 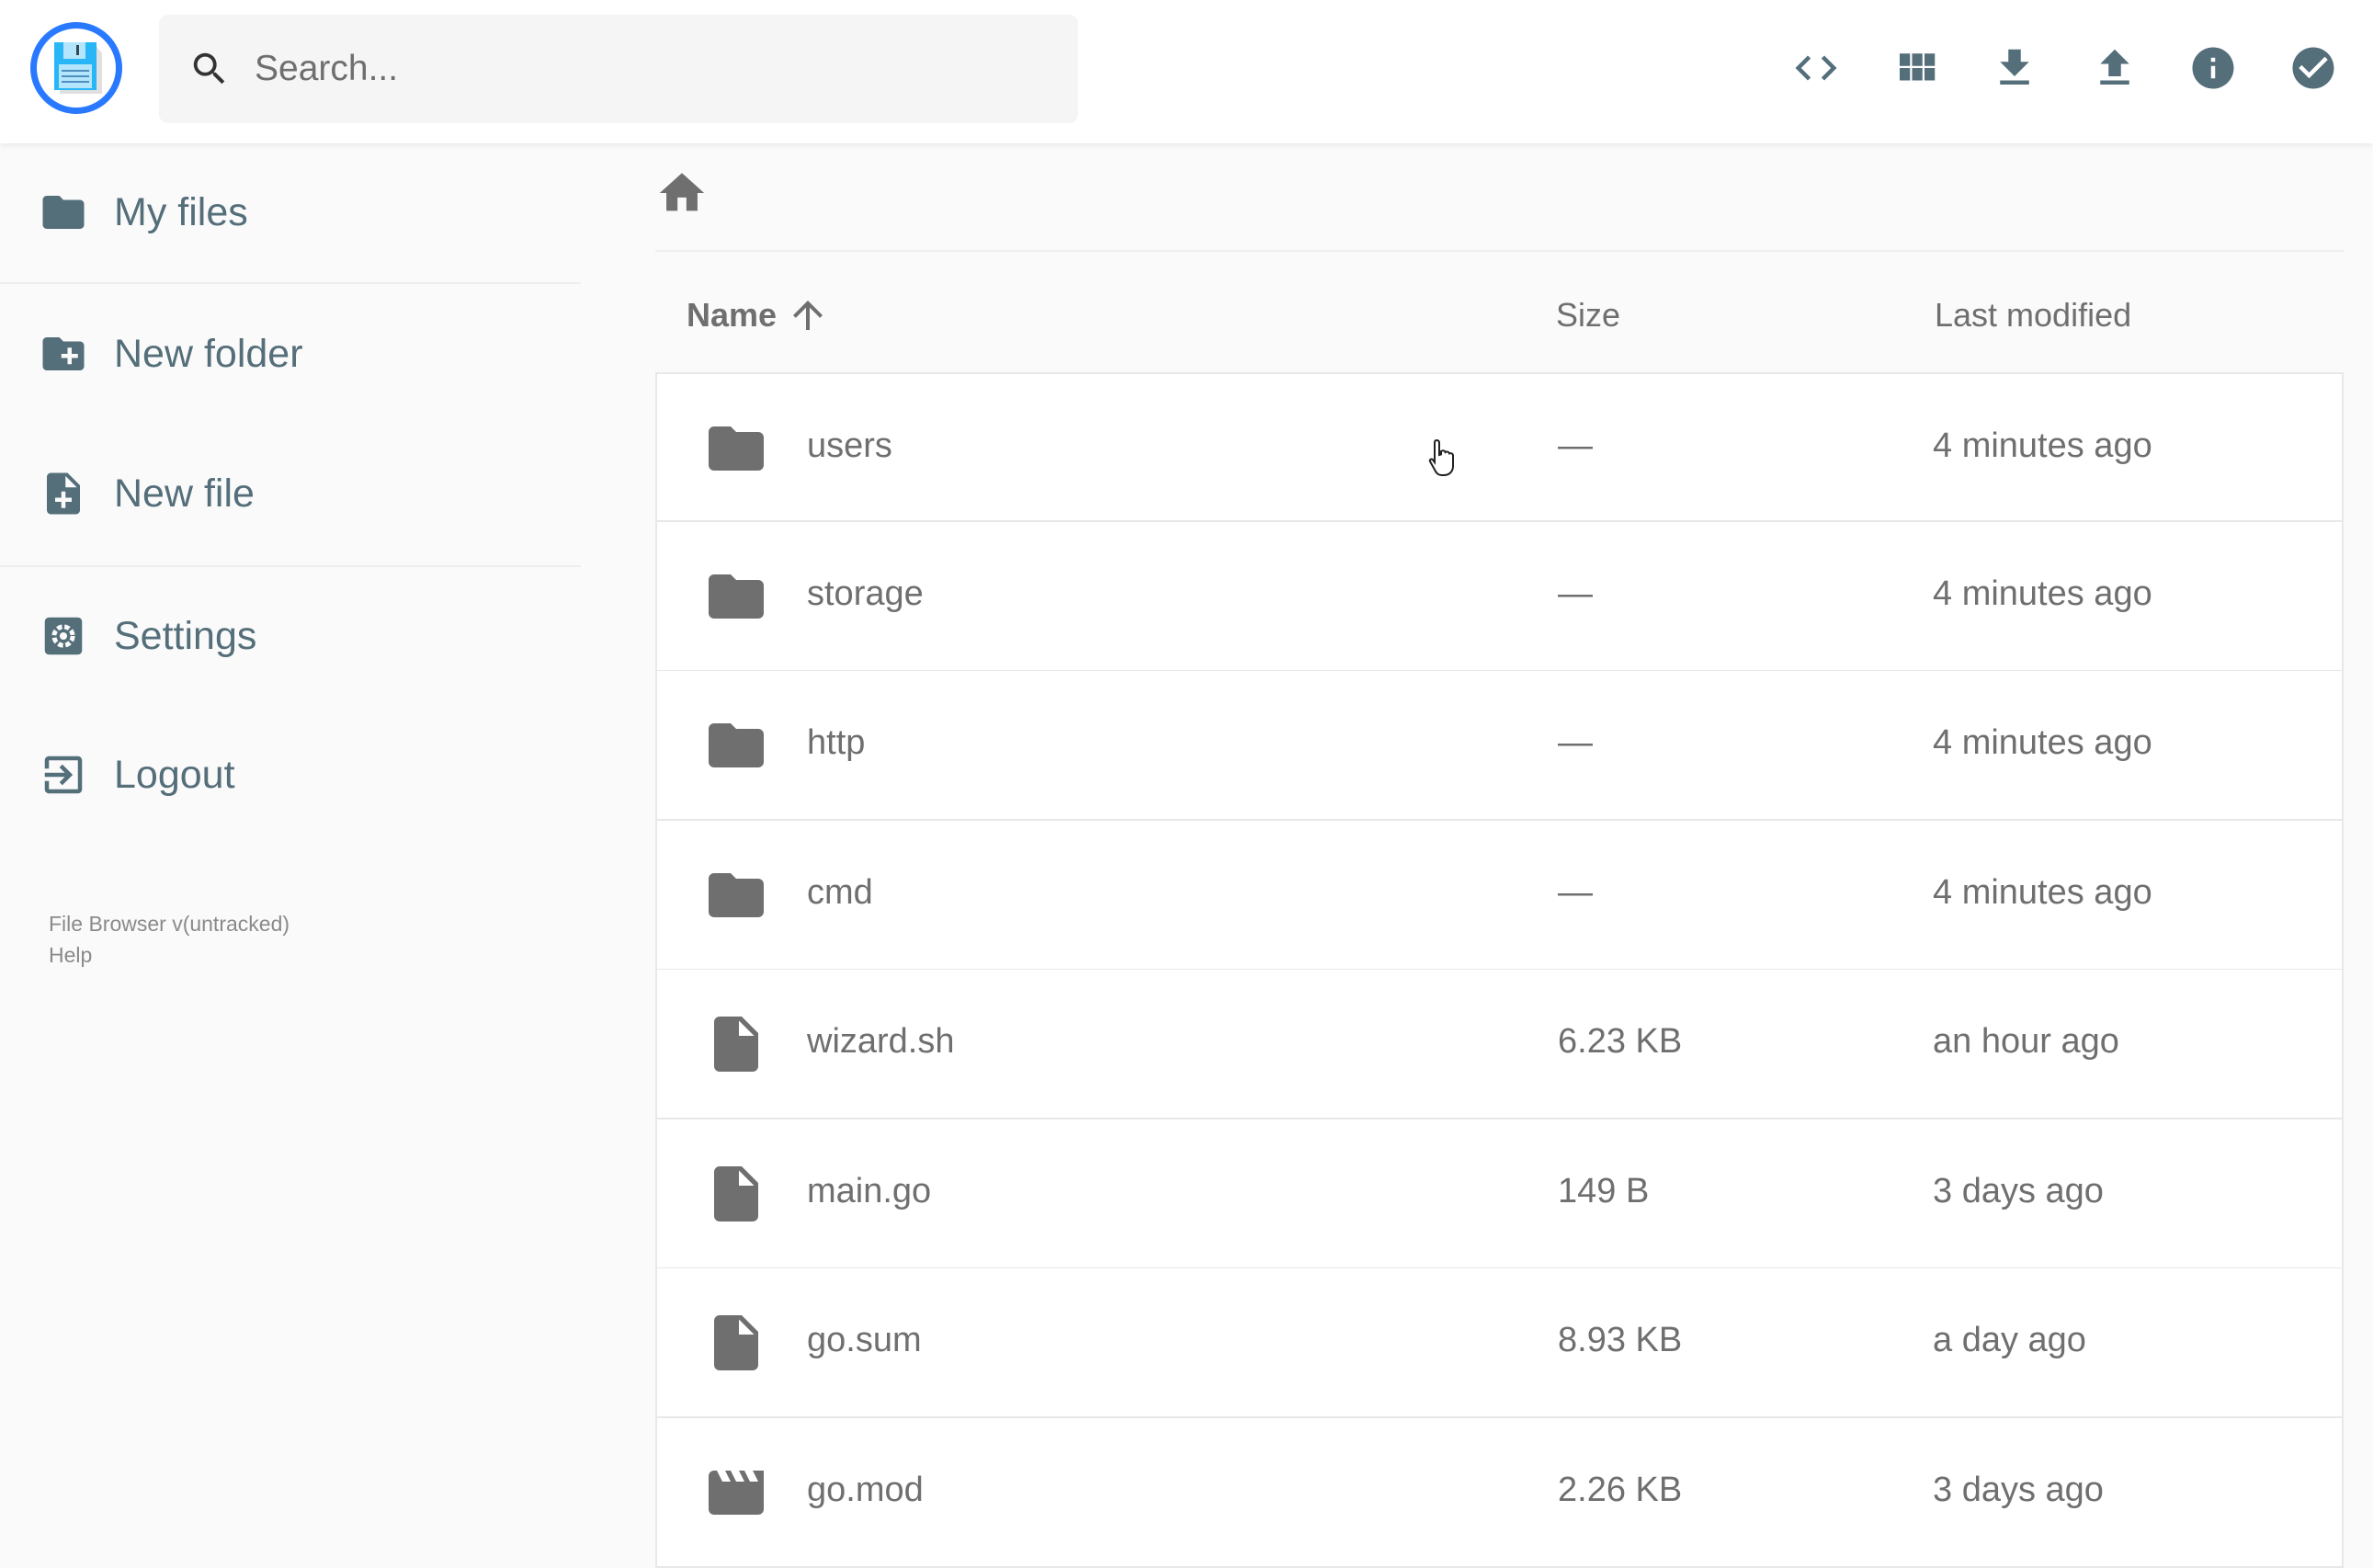 What do you see at coordinates (181, 211) in the screenshot?
I see `sidebar-item-label: My files` at bounding box center [181, 211].